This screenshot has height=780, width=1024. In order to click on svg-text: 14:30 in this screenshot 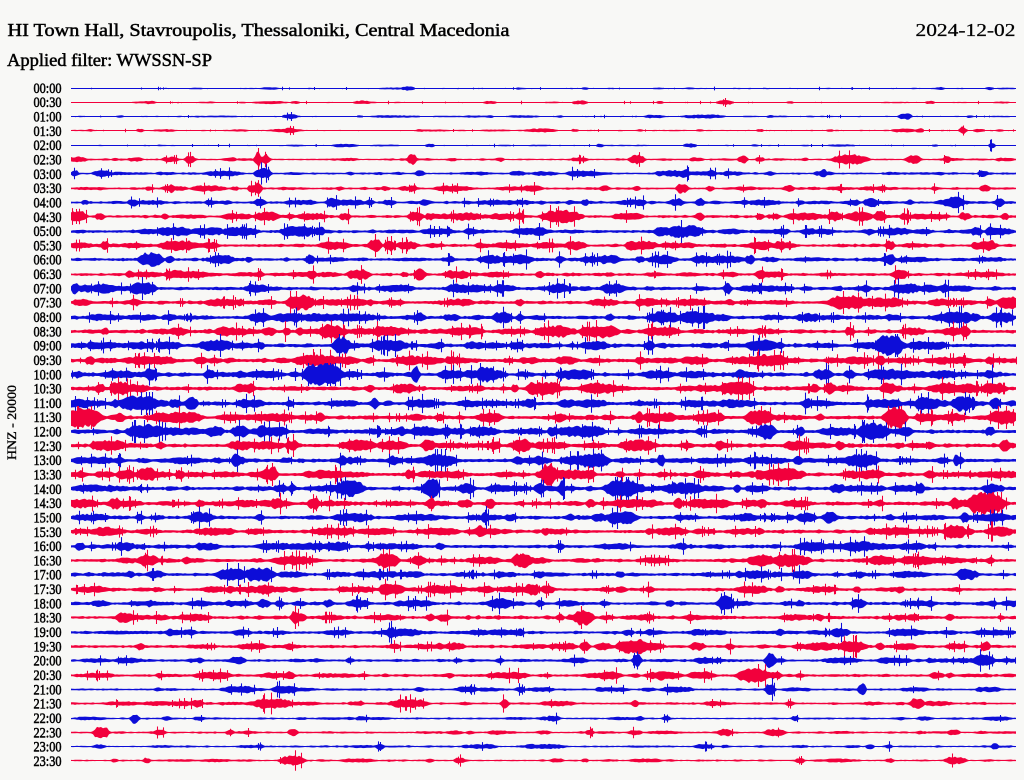, I will do `click(48, 504)`.